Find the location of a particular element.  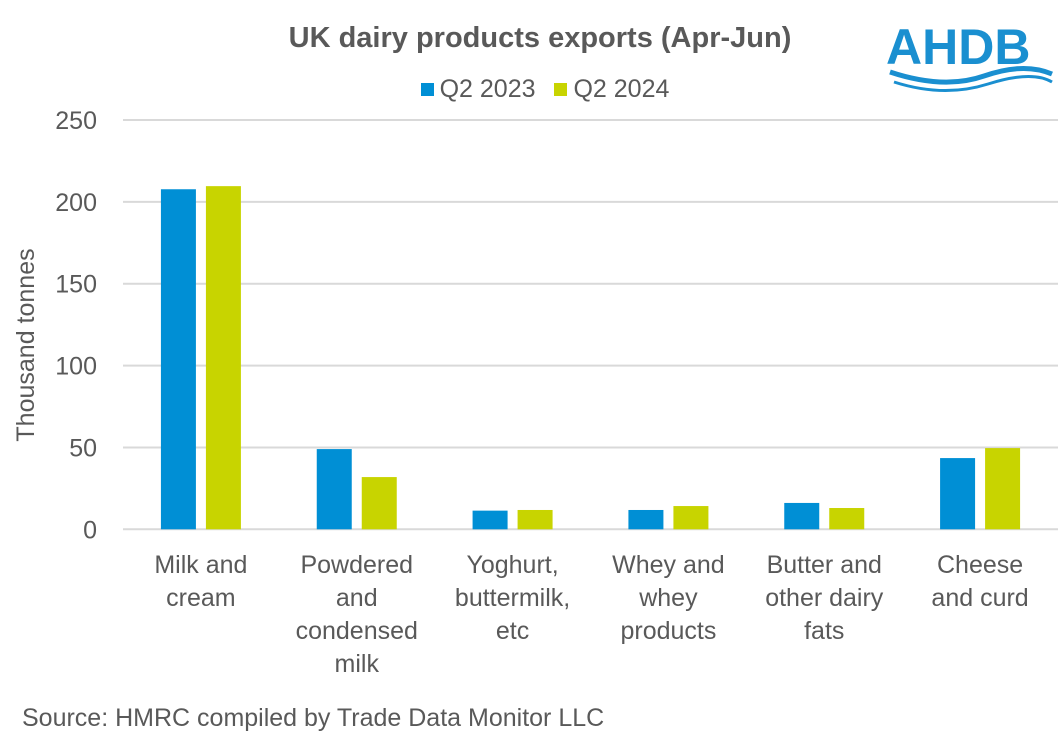

x-tick-label: Cheese is located at coordinates (980, 565).